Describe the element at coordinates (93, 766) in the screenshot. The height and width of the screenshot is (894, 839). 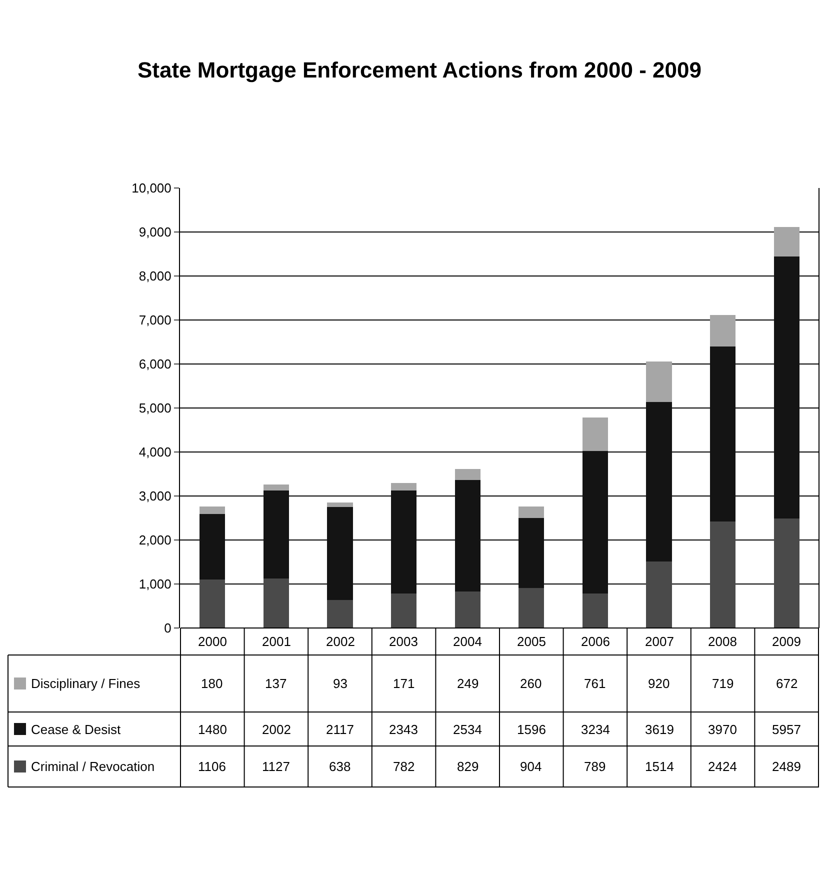
I see `legend-label: Criminal / Revocation` at that location.